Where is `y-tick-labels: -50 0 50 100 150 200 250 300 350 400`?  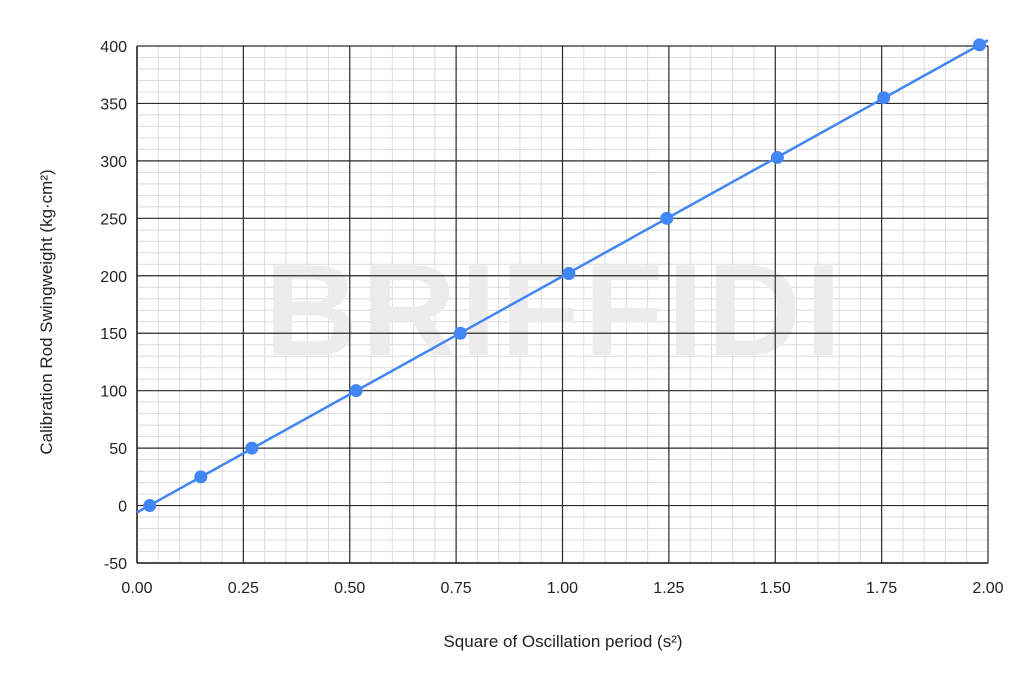 y-tick-labels: -50 0 50 100 150 200 250 300 350 400 is located at coordinates (113, 306).